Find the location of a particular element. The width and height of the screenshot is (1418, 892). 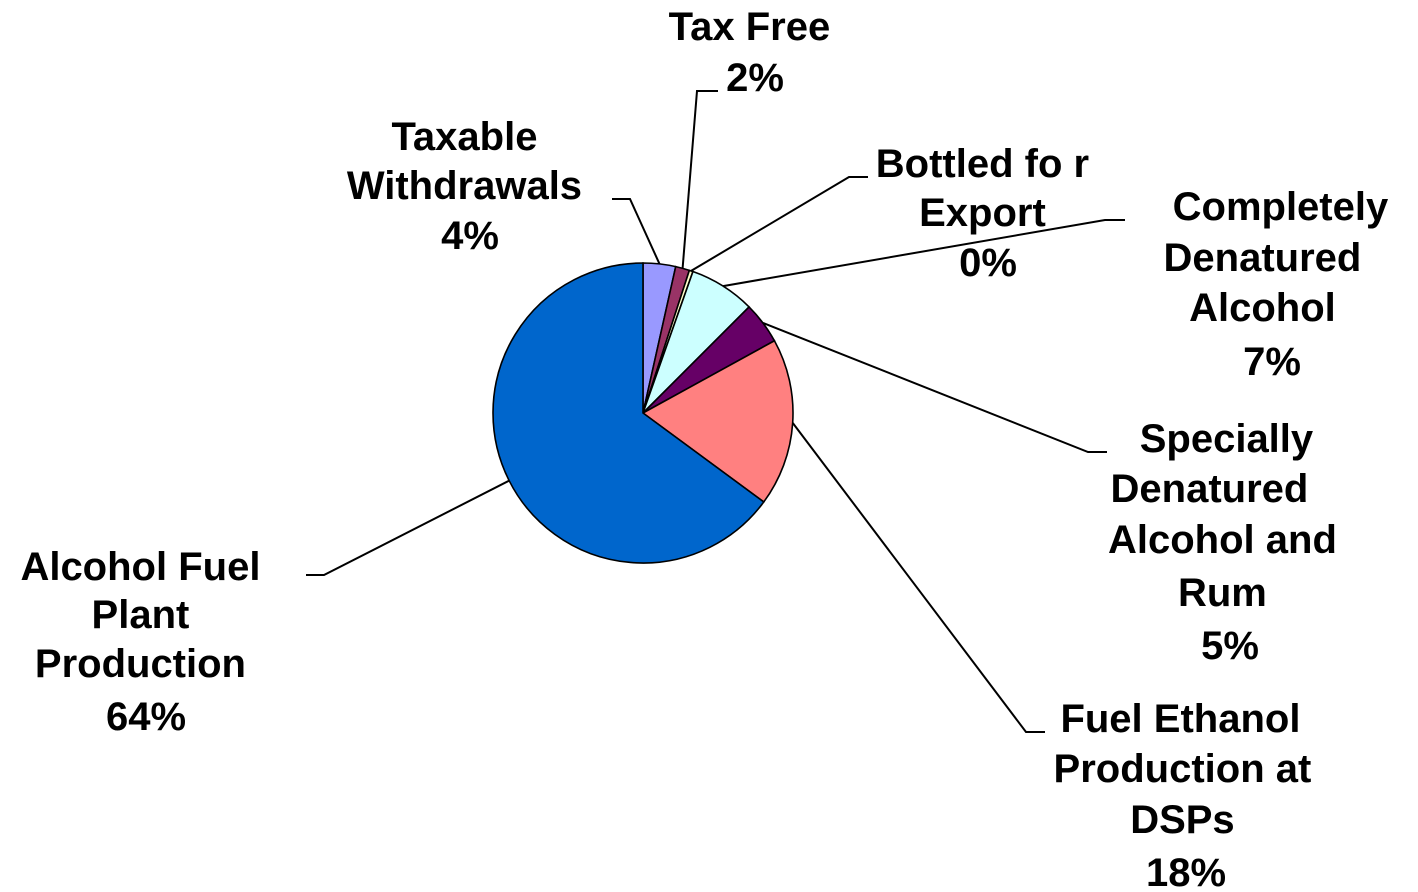

percent-taxfree: 2% is located at coordinates (755, 78).